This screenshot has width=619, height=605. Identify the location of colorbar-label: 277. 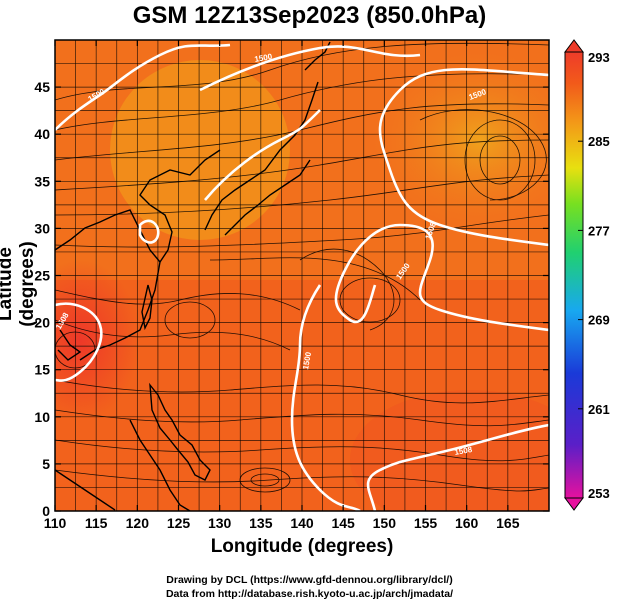
(599, 230).